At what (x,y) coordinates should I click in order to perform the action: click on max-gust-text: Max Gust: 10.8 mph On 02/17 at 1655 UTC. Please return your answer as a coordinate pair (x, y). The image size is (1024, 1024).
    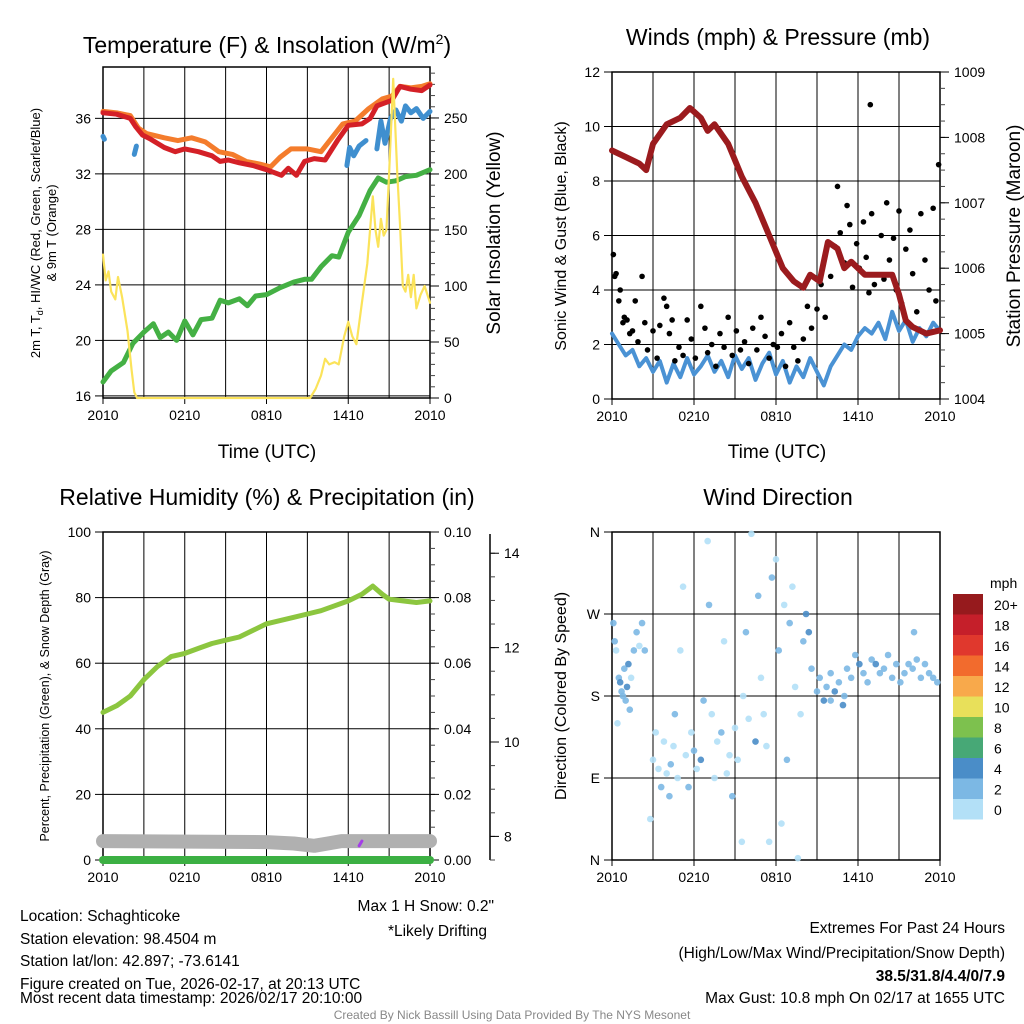
    Looking at the image, I should click on (855, 998).